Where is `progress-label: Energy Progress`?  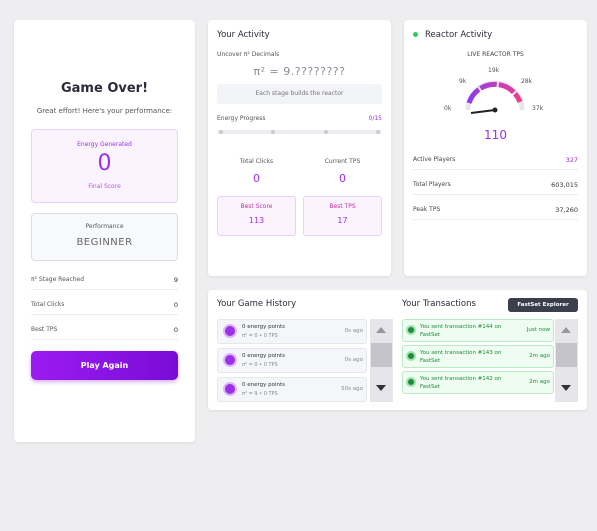
progress-label: Energy Progress is located at coordinates (241, 118).